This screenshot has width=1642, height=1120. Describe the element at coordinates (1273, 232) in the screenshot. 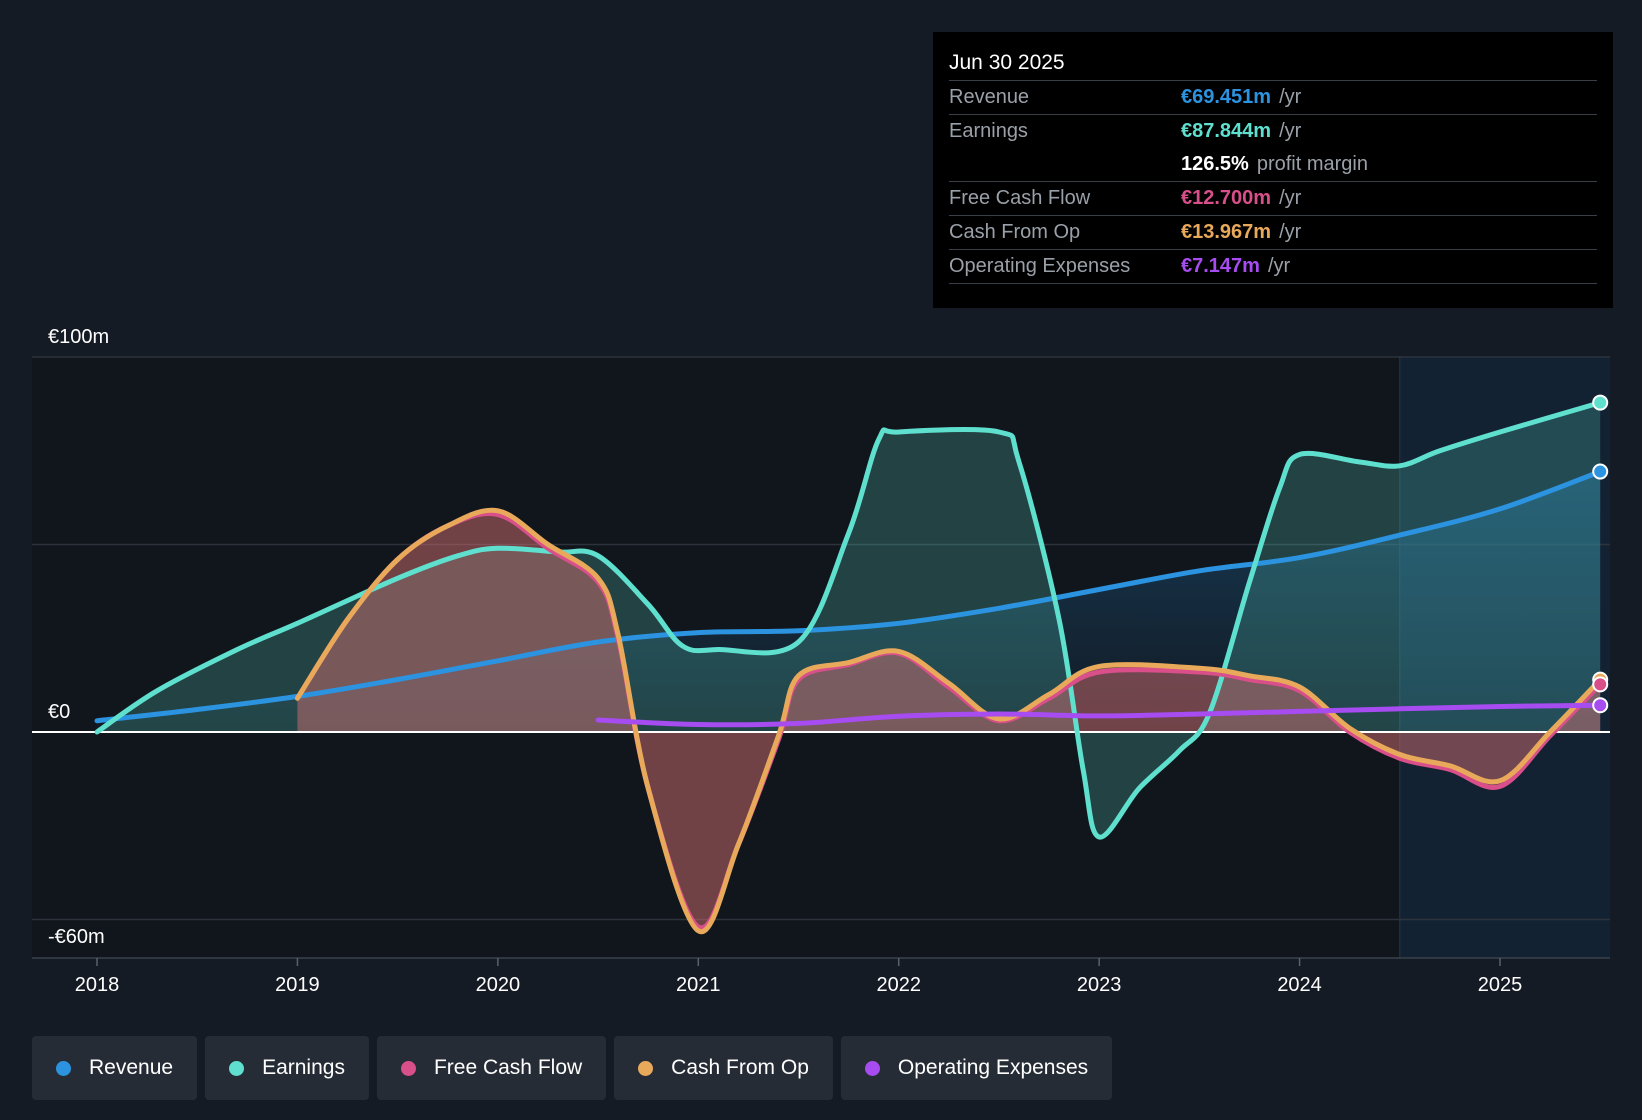

I see `tooltip-row-cfo: Cash From Op €13.967m /yr` at that location.